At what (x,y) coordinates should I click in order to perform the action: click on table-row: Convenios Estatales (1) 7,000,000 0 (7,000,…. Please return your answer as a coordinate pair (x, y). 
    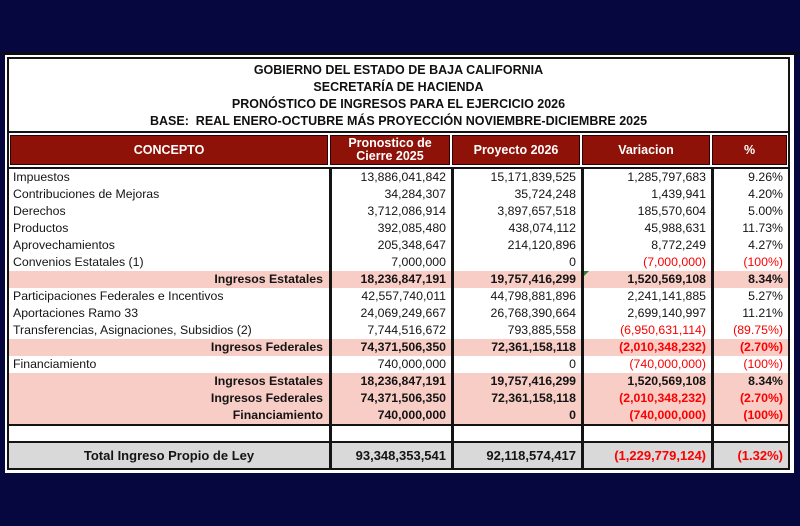
    Looking at the image, I should click on (398, 262).